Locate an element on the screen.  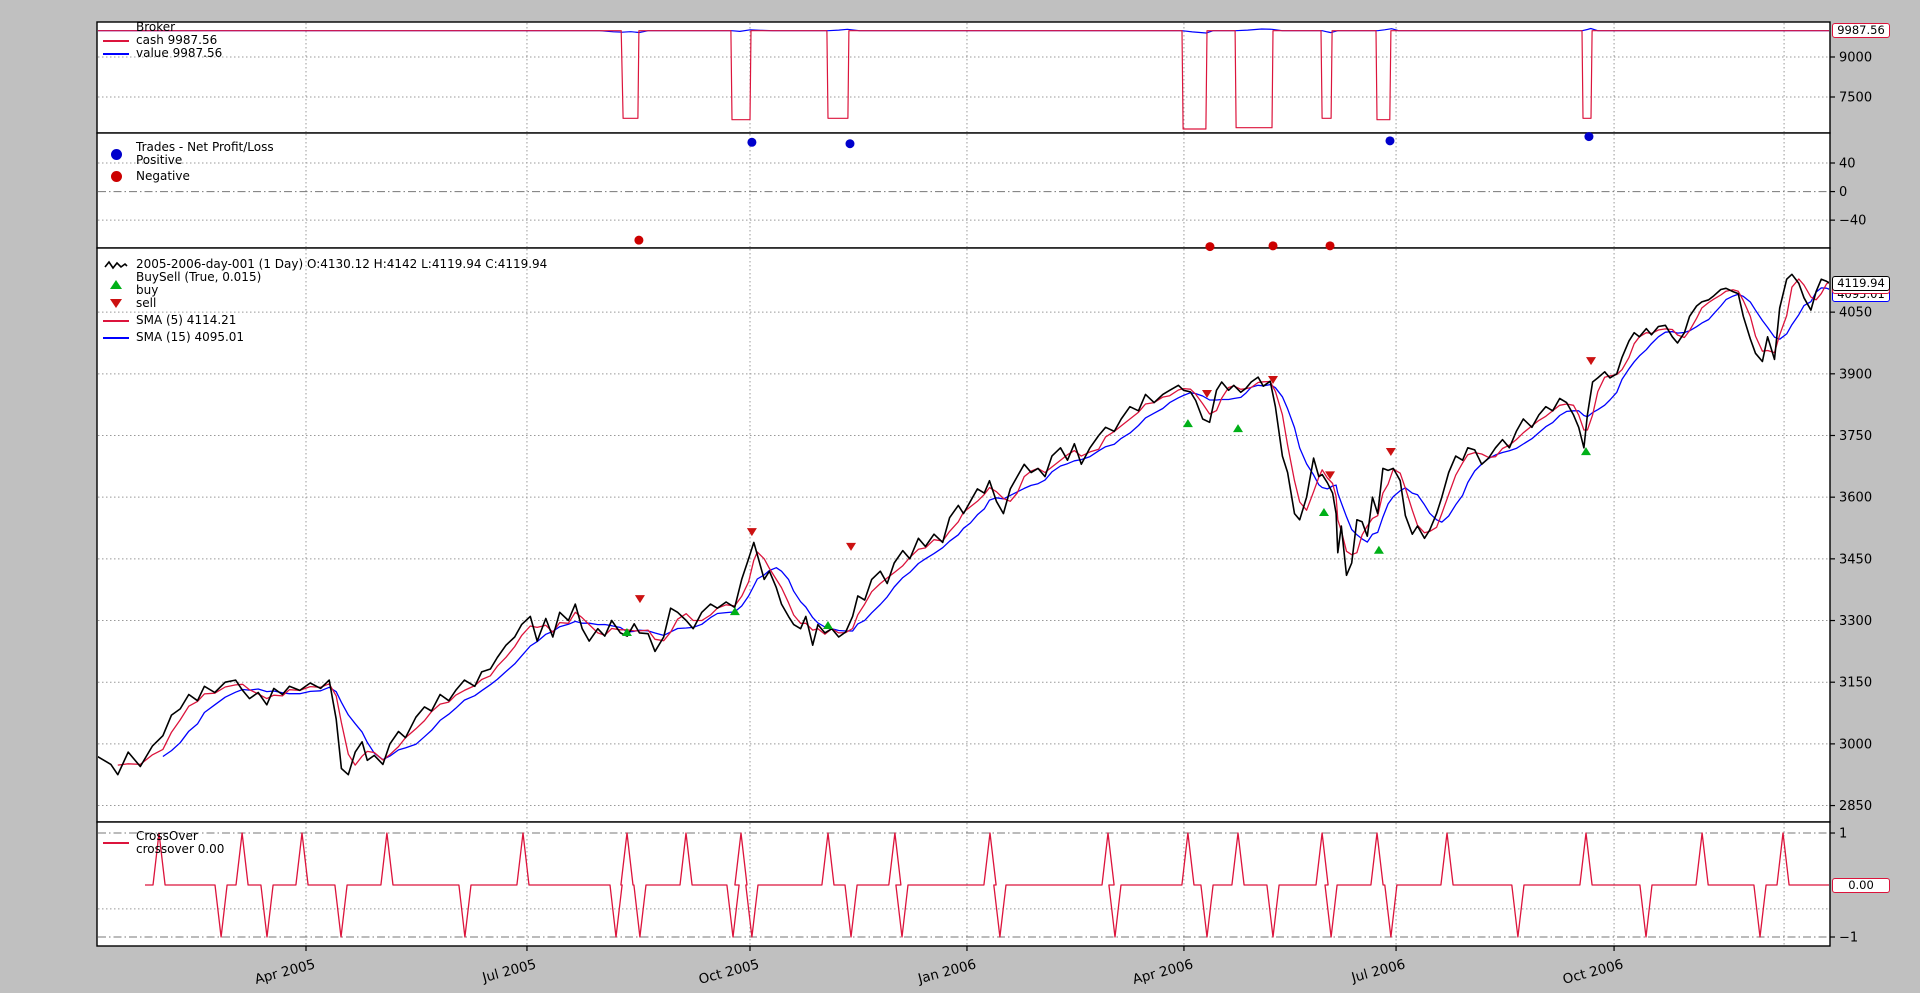
y-tick-label: 3000 is located at coordinates (1855, 744).